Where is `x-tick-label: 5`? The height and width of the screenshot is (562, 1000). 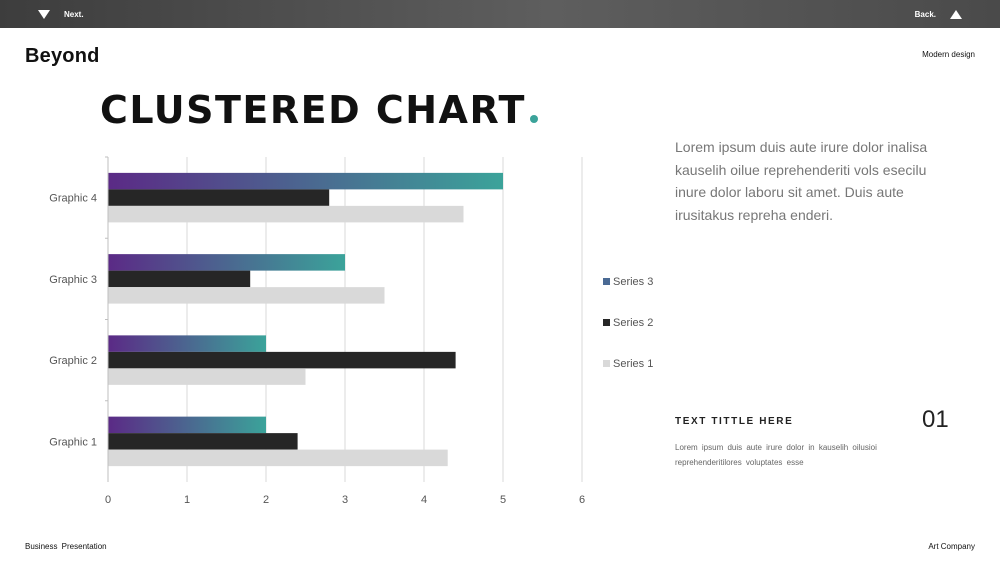
x-tick-label: 5 is located at coordinates (503, 500).